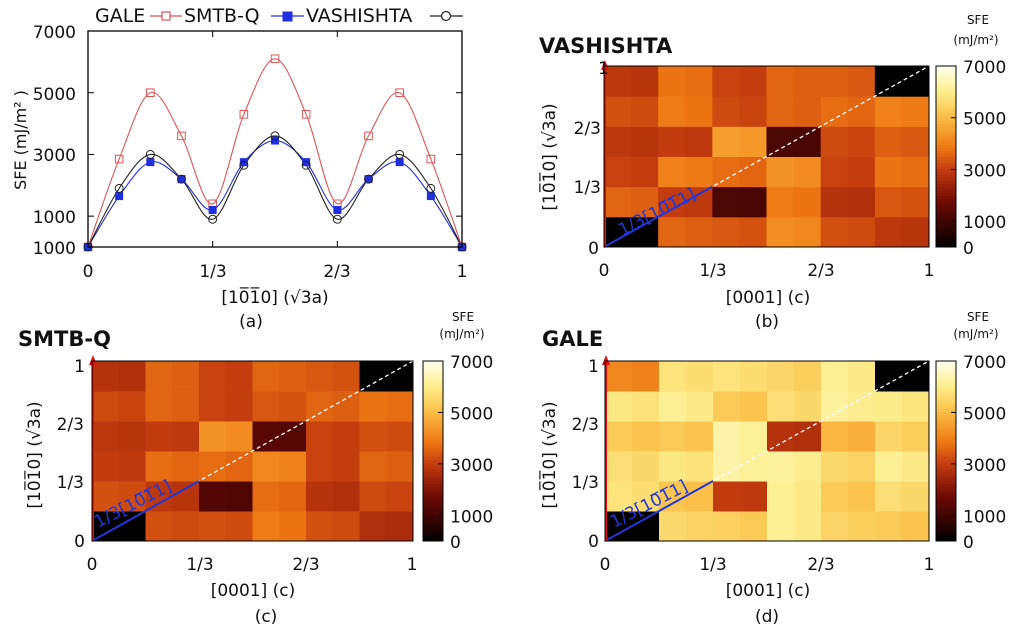  What do you see at coordinates (430, 196) in the screenshot?
I see `data-point-smtbq` at bounding box center [430, 196].